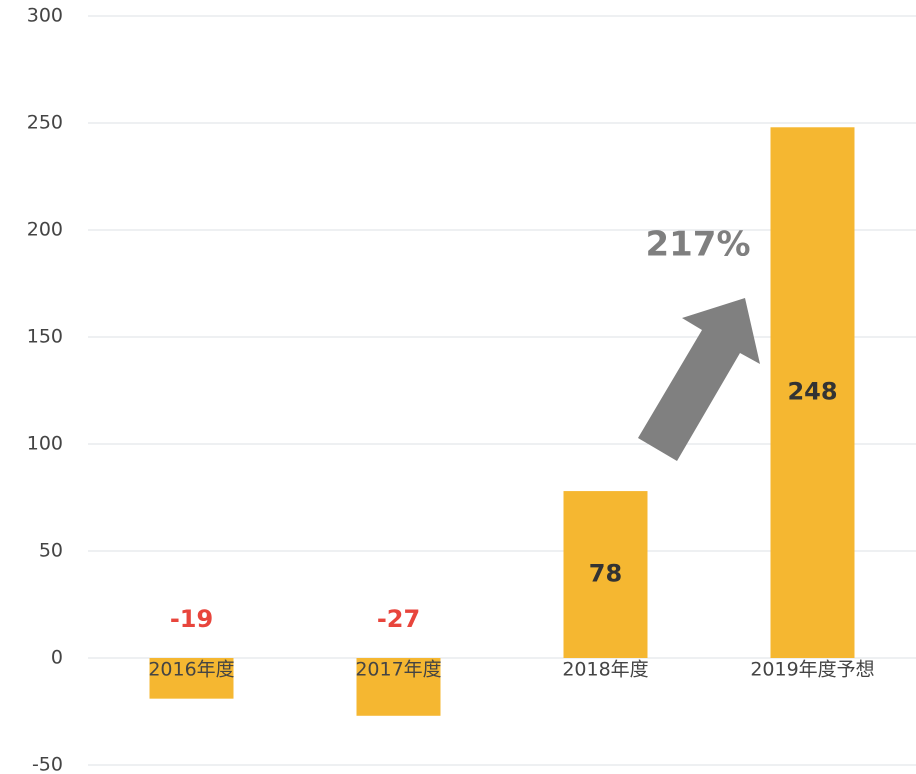  I want to click on data-label: 248, so click(812, 392).